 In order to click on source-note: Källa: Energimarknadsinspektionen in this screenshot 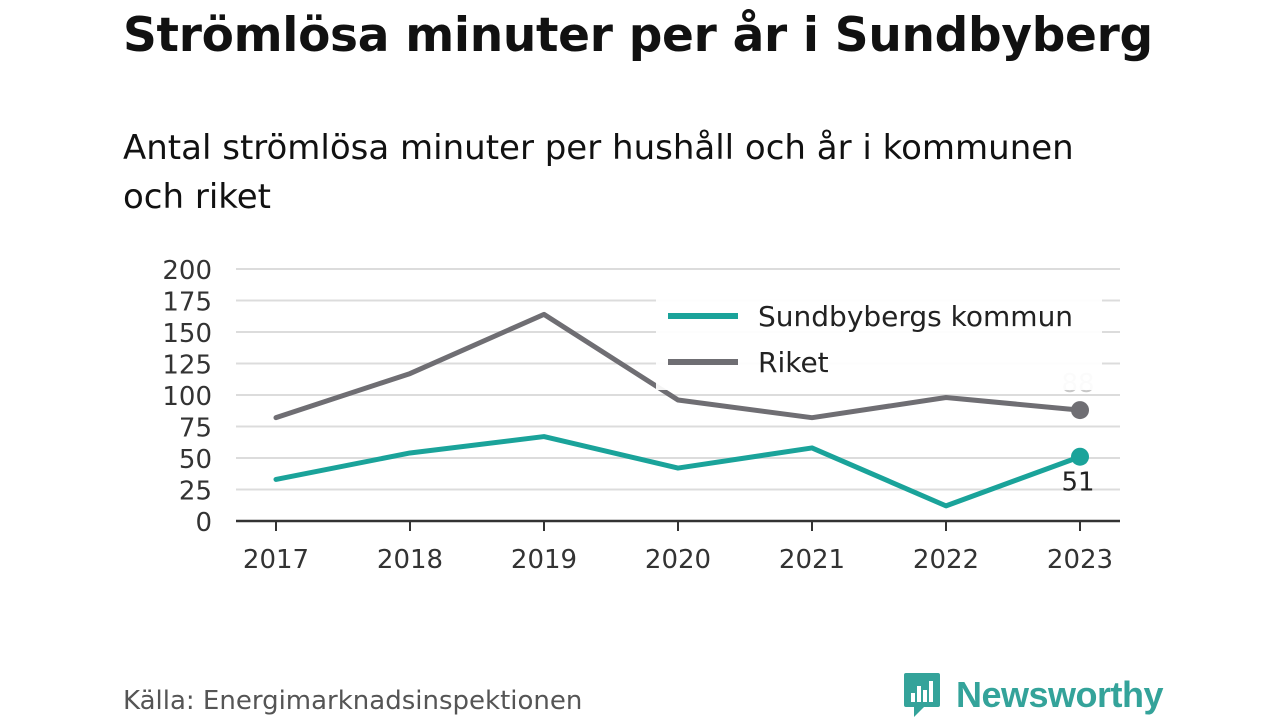, I will do `click(353, 701)`.